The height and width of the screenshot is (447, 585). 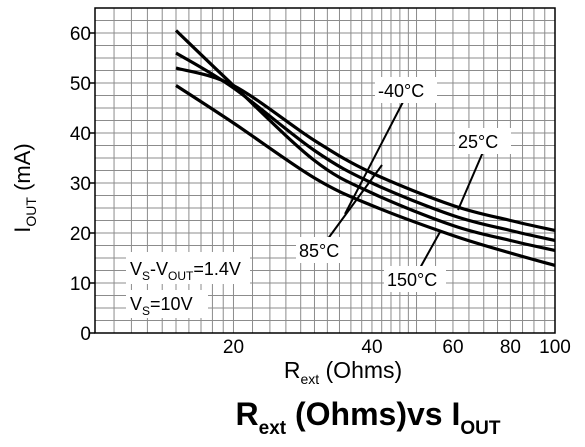 I want to click on y-tick-label: 20, so click(x=80, y=234).